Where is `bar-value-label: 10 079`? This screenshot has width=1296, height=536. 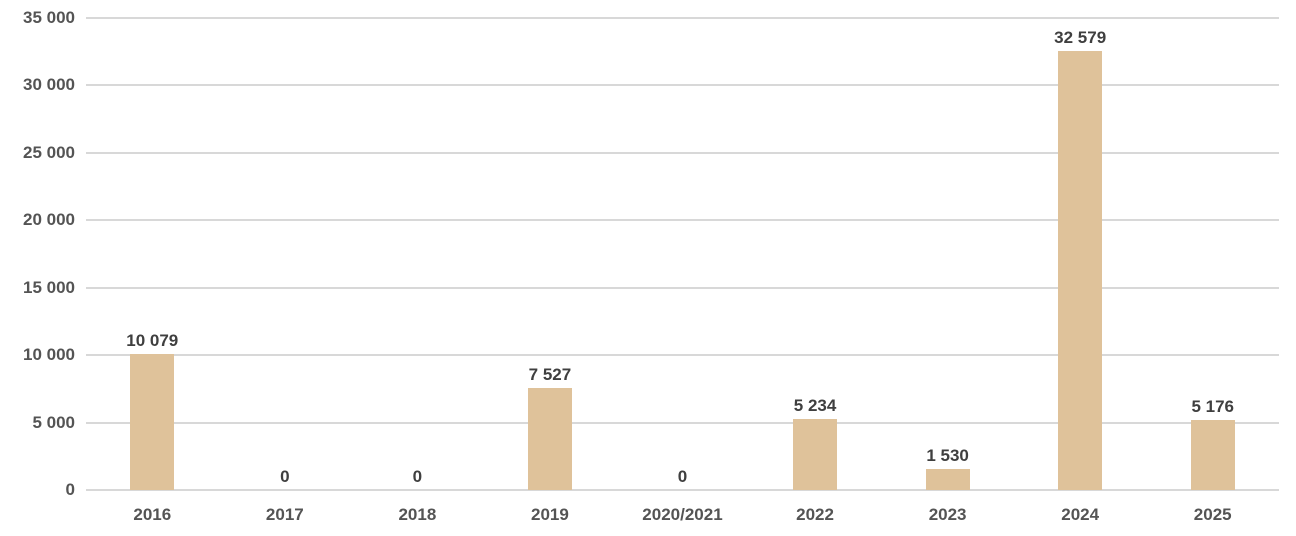
bar-value-label: 10 079 is located at coordinates (152, 341).